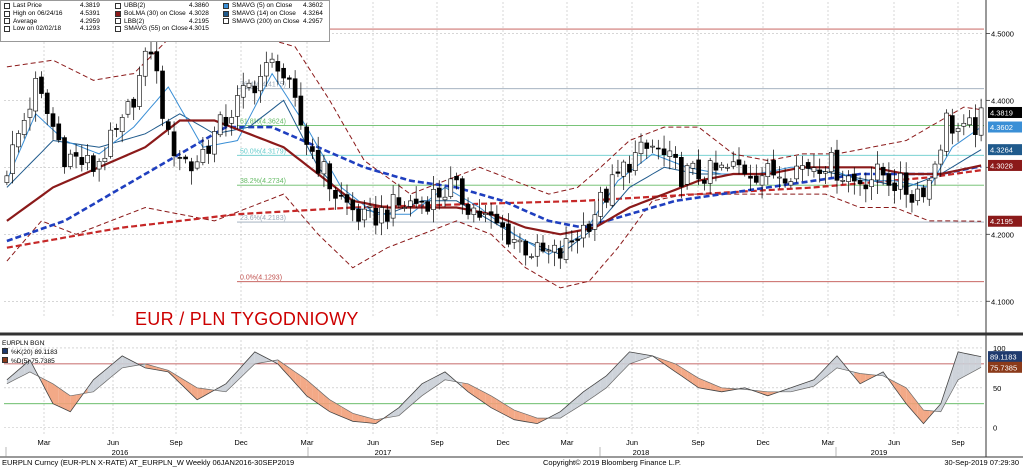  What do you see at coordinates (44, 442) in the screenshot?
I see `x-month-label: Mar` at bounding box center [44, 442].